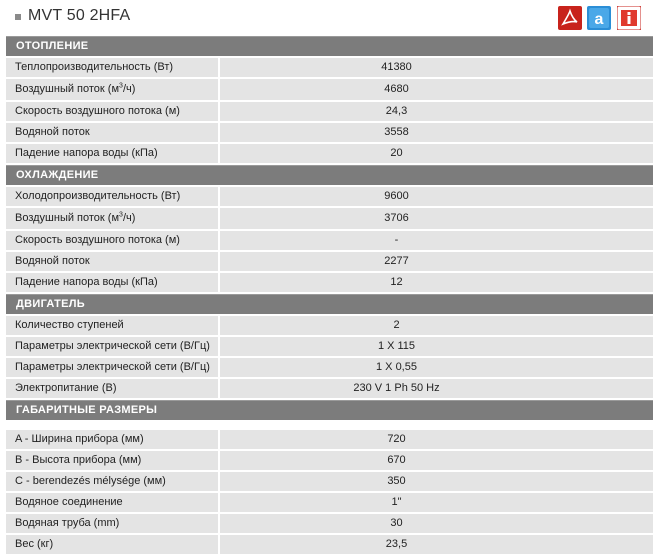 Image resolution: width=653 pixels, height=556 pixels. Describe the element at coordinates (329, 175) in the screenshot. I see `section-cooling-header: ОХЛАЖДЕНИЕ` at that location.